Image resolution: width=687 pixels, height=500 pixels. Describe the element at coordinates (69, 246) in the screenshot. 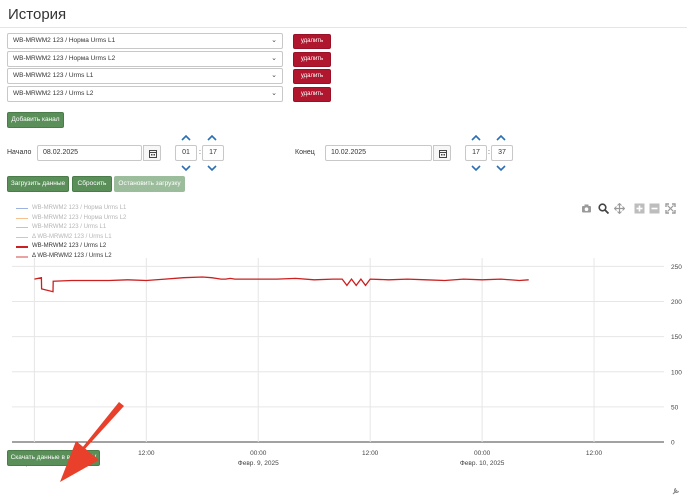

I see `legend-label: WB-MRWM2 123 / Urms L2` at that location.